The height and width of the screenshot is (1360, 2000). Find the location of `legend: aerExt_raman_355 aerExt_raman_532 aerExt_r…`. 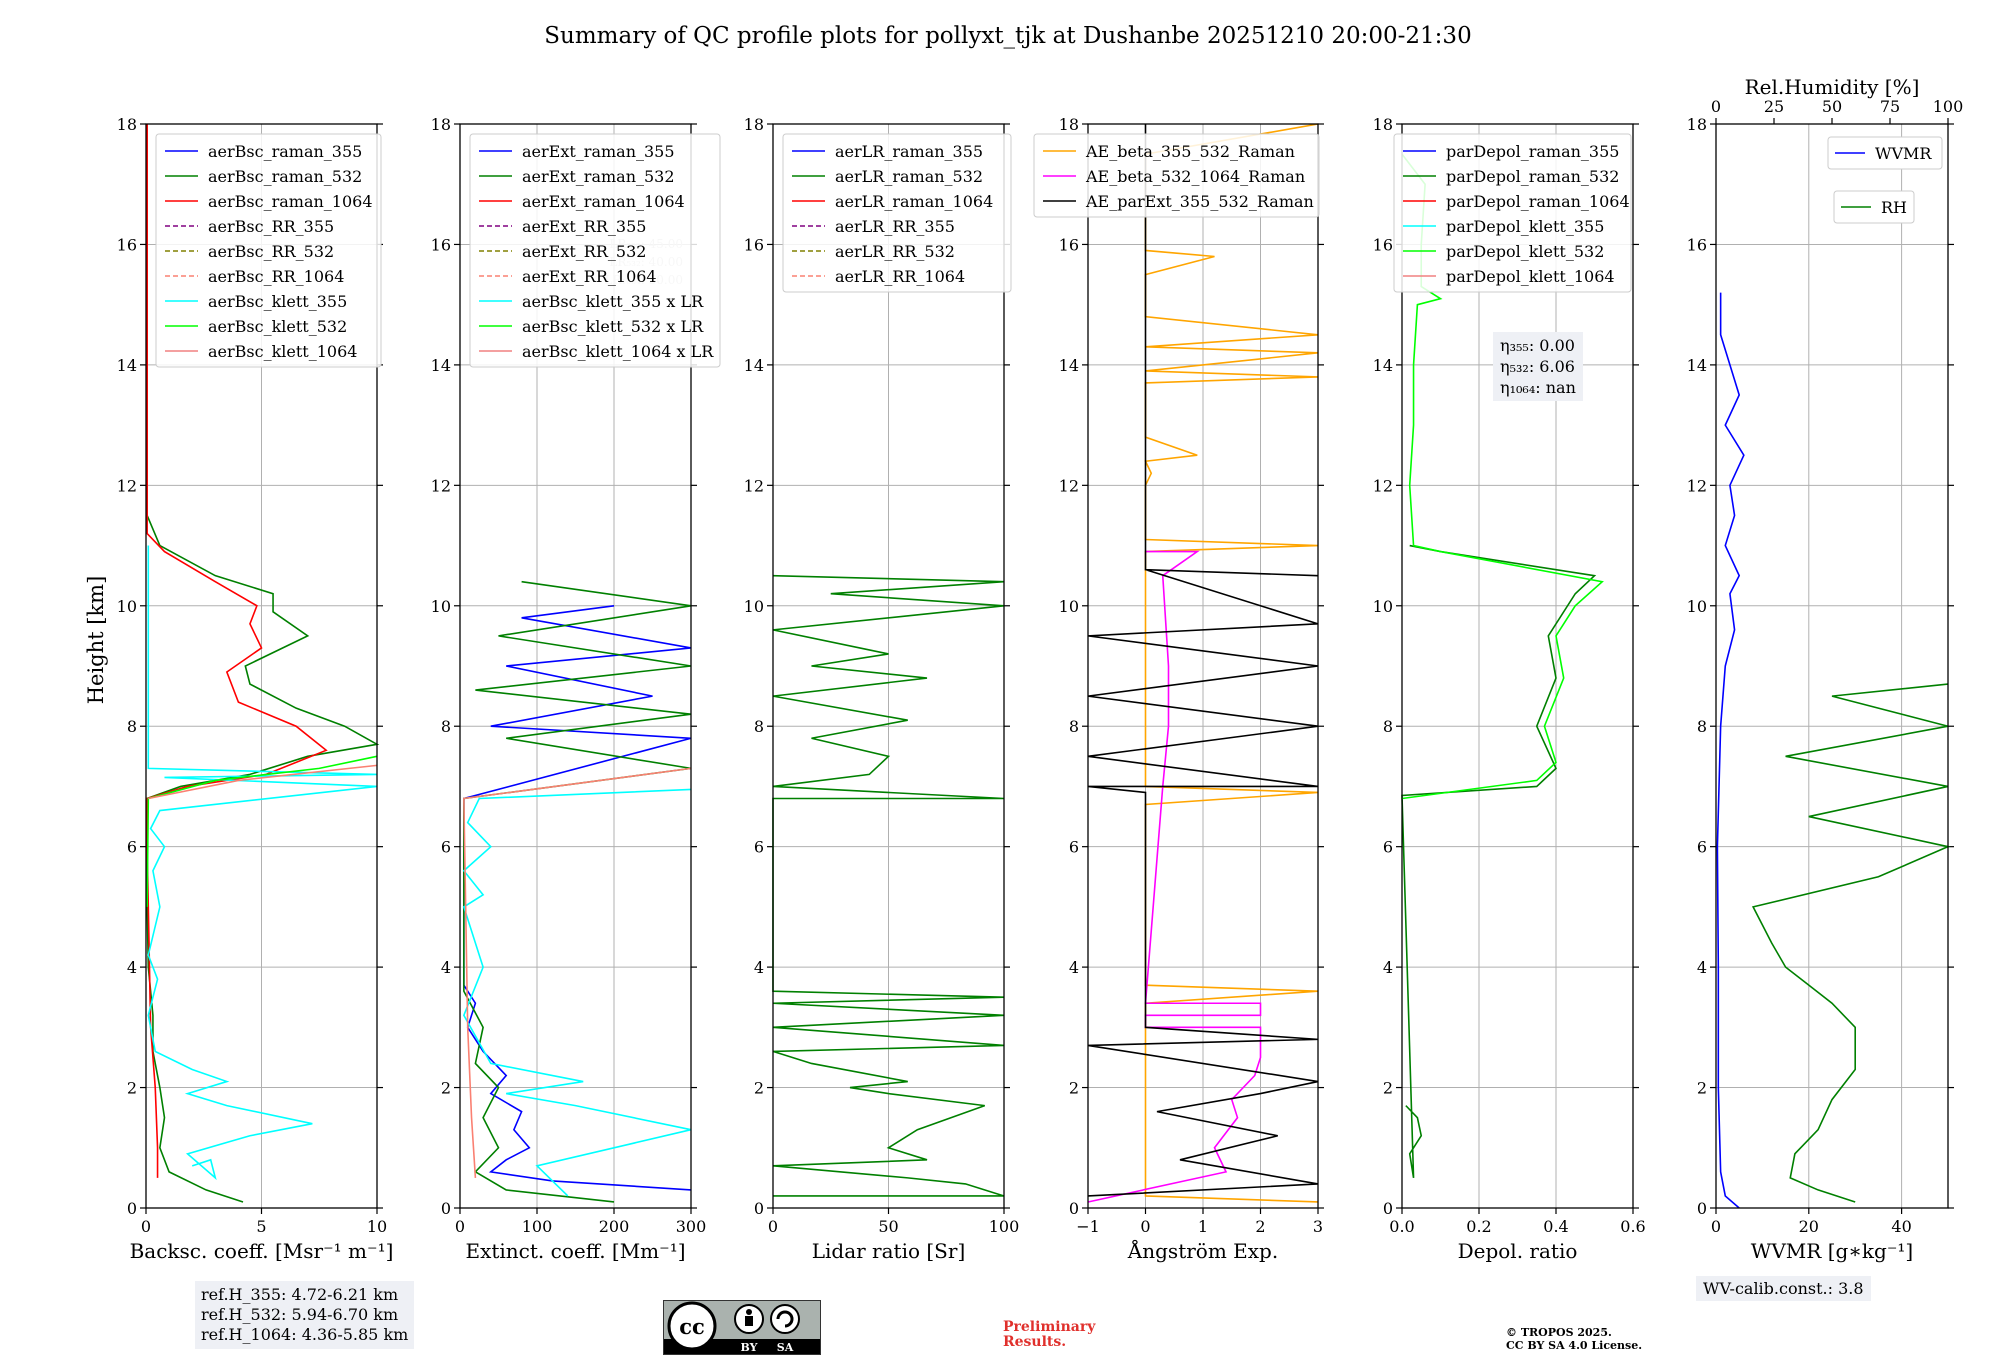

legend: aerExt_raman_355 aerExt_raman_532 aerExt_r… is located at coordinates (595, 250).